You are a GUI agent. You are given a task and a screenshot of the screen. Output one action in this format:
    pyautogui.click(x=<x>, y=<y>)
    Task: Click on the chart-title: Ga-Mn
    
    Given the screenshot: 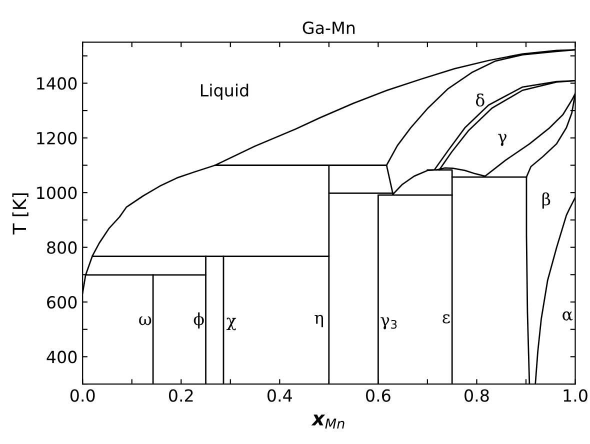 What is the action you would take?
    pyautogui.click(x=328, y=27)
    